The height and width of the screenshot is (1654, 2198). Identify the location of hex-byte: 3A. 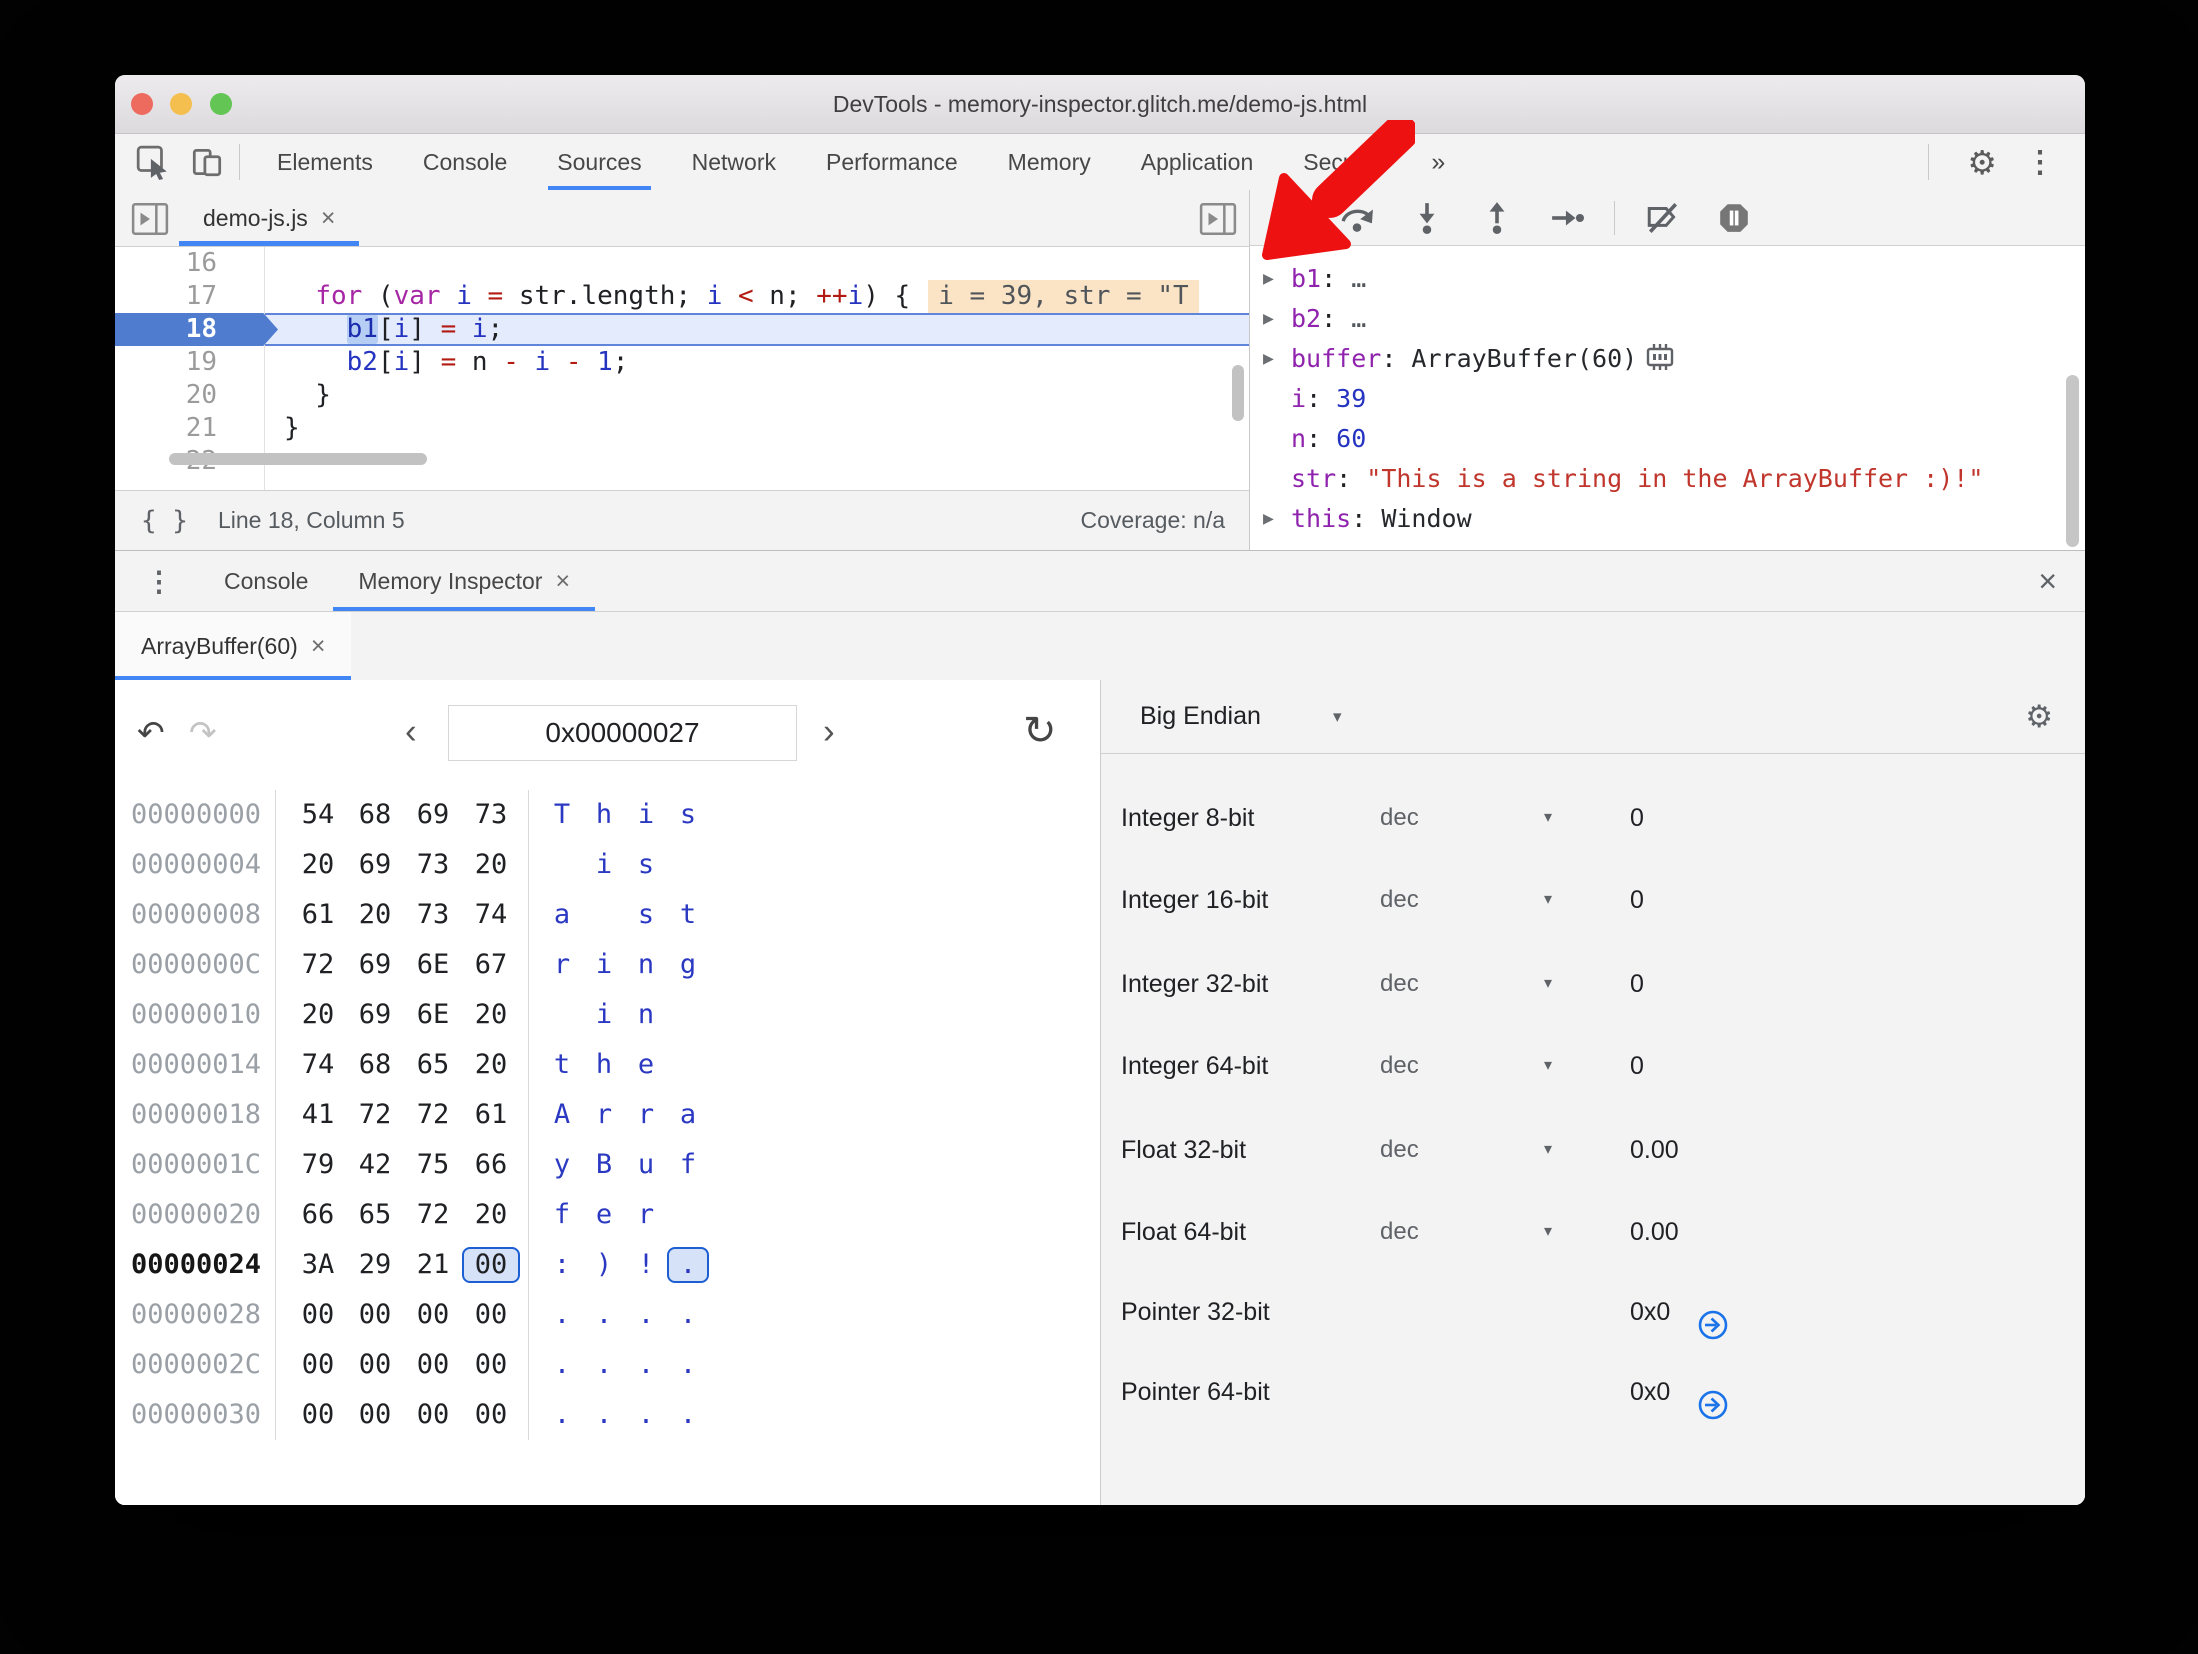
(318, 1264).